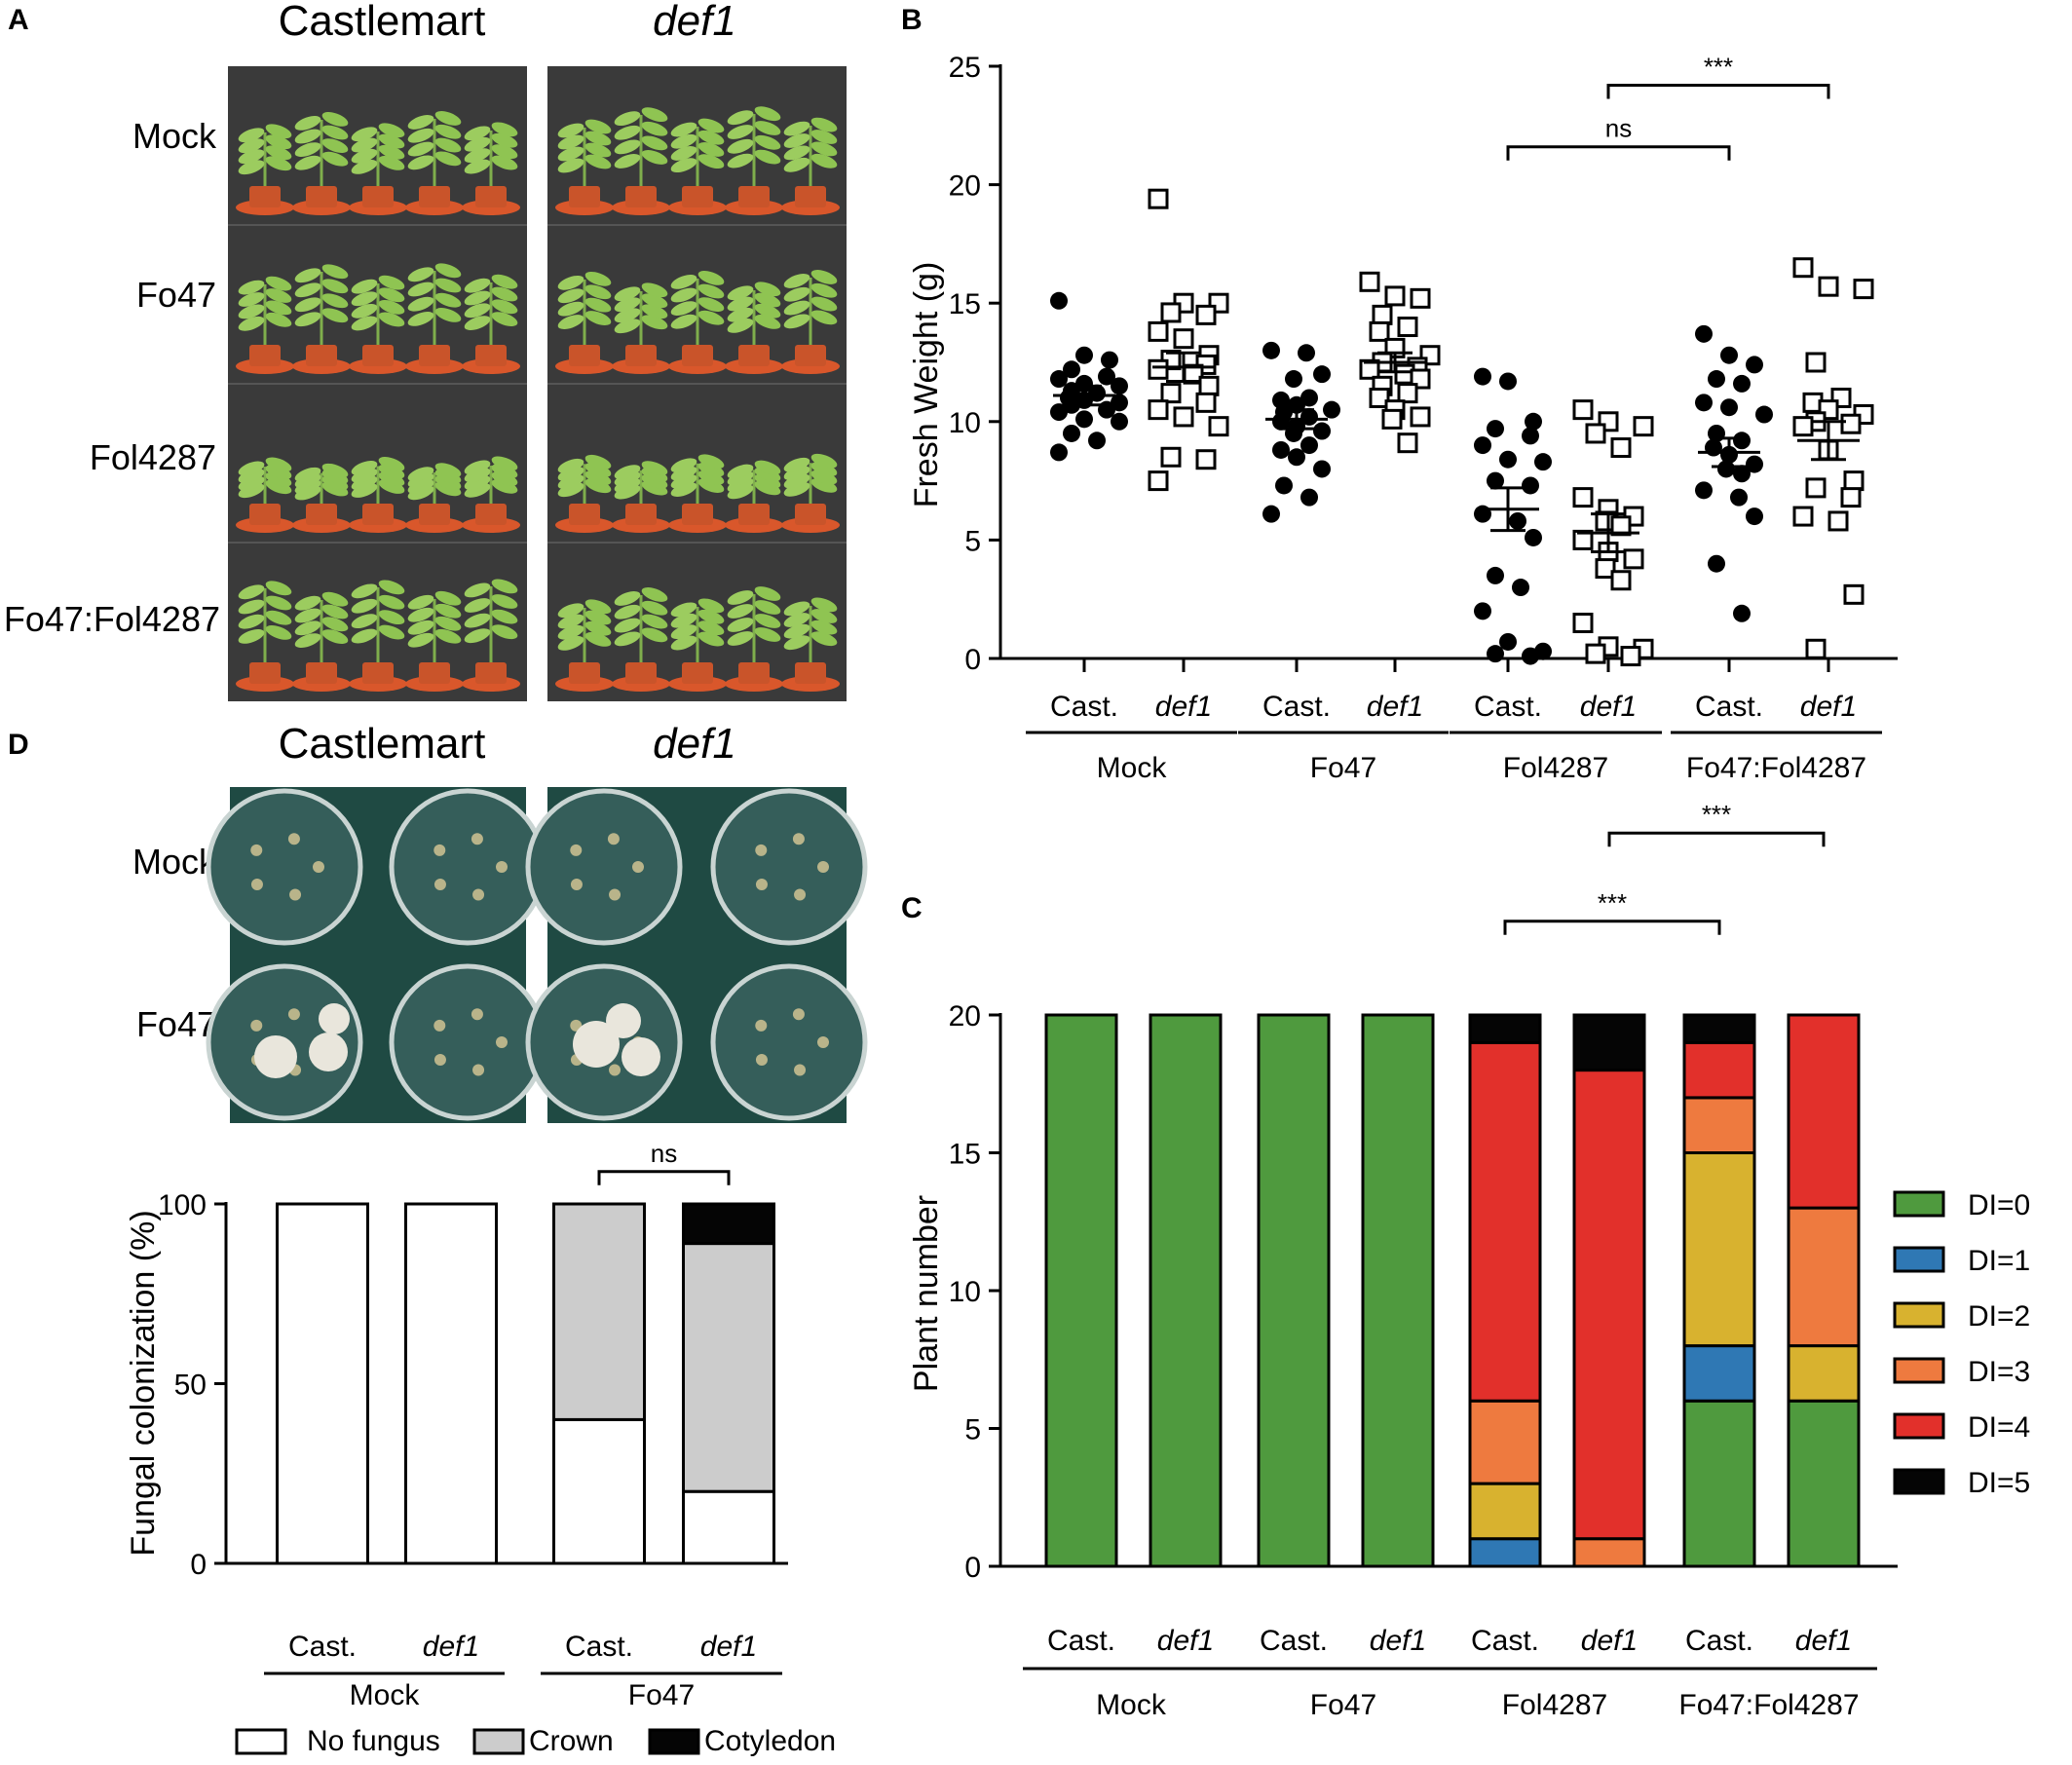  I want to click on petri-dish, so click(604, 867).